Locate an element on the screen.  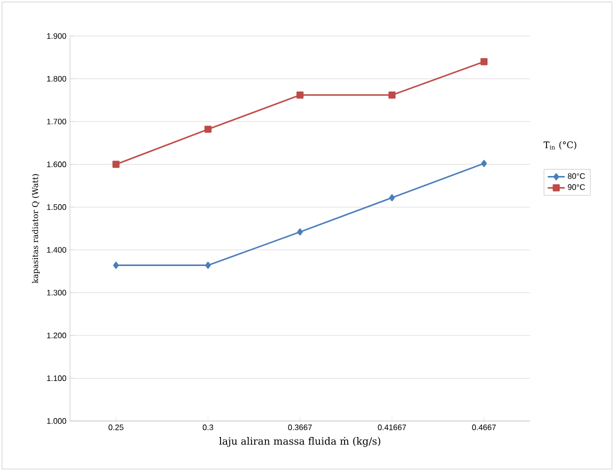
x-axis-title: laju aliran massa fluida ṁ (kg/s) is located at coordinates (299, 441).